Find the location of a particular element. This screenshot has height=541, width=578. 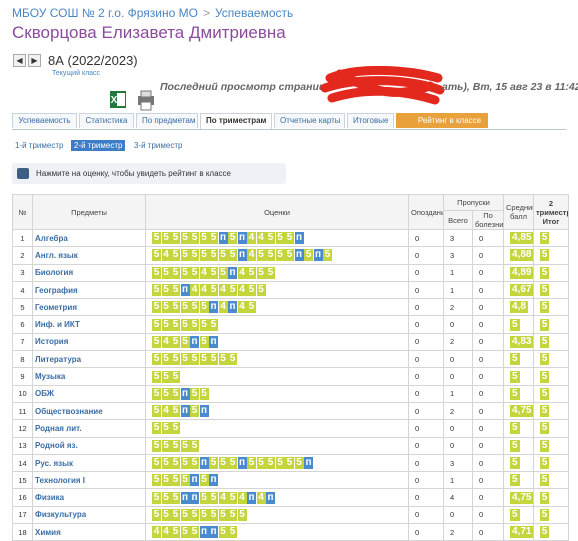

trimester-link: 1-й триместр is located at coordinates (39, 145).